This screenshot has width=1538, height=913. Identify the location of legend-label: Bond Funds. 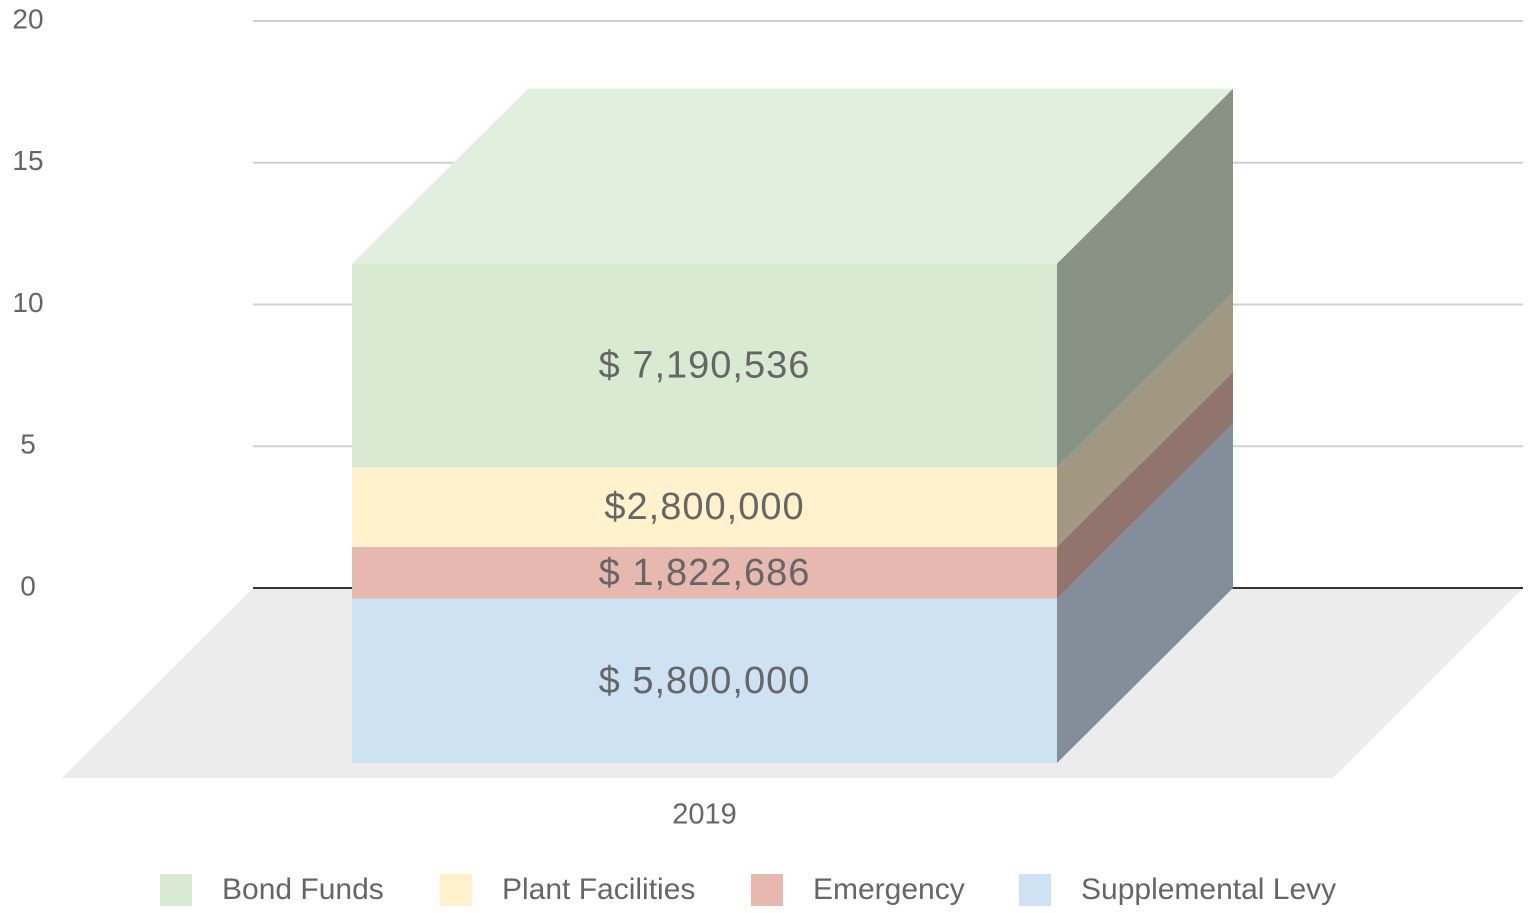
(303, 889).